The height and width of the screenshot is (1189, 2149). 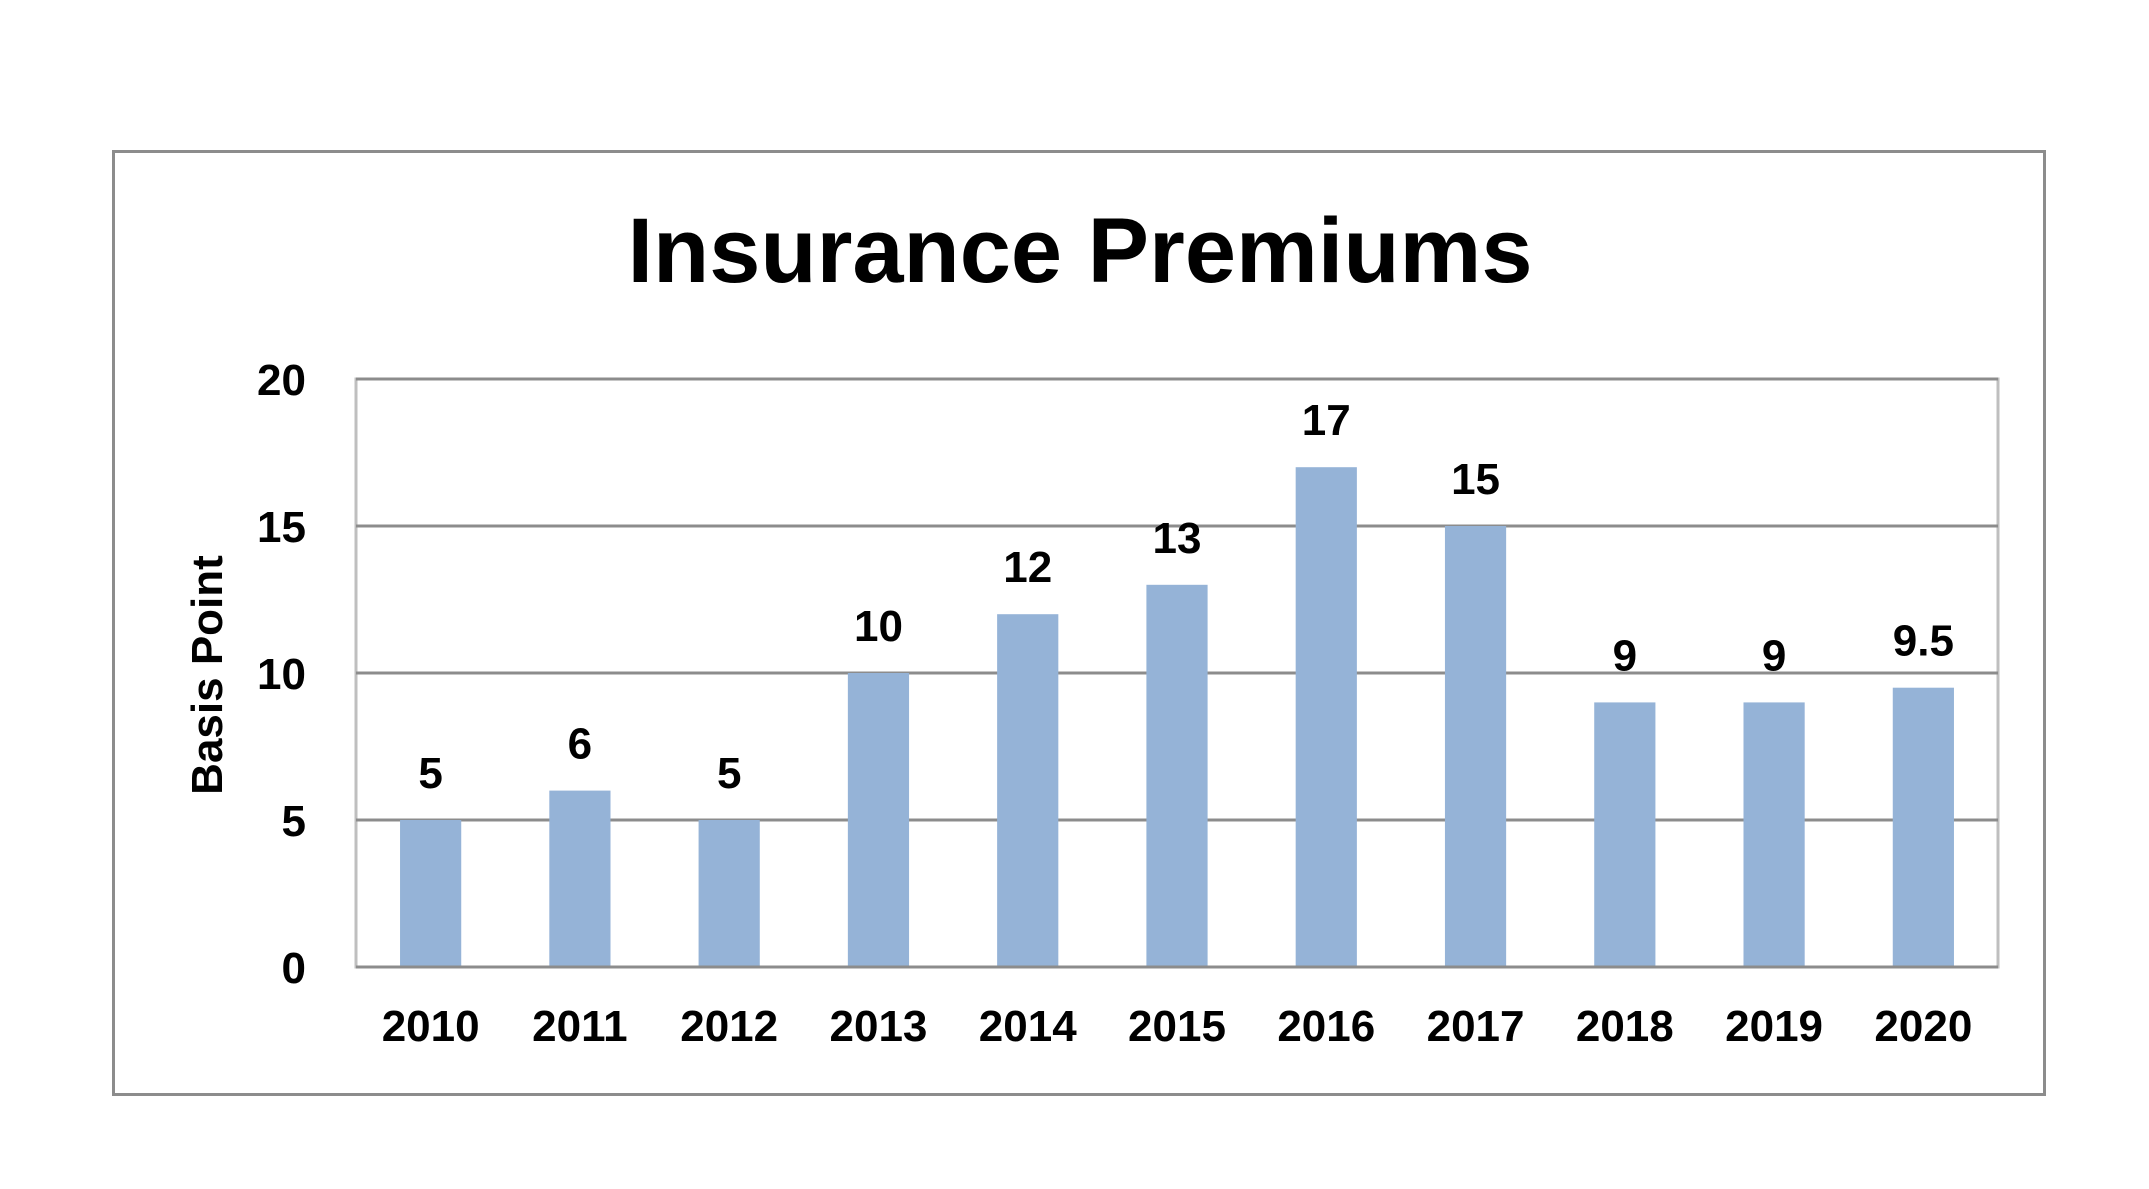 What do you see at coordinates (1177, 538) in the screenshot?
I see `data-label: 13` at bounding box center [1177, 538].